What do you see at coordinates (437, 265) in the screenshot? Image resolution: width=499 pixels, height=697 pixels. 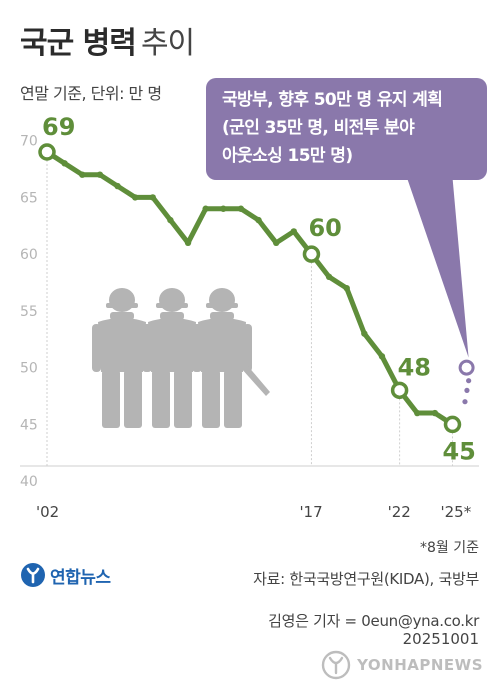 I see `callout-pointer` at bounding box center [437, 265].